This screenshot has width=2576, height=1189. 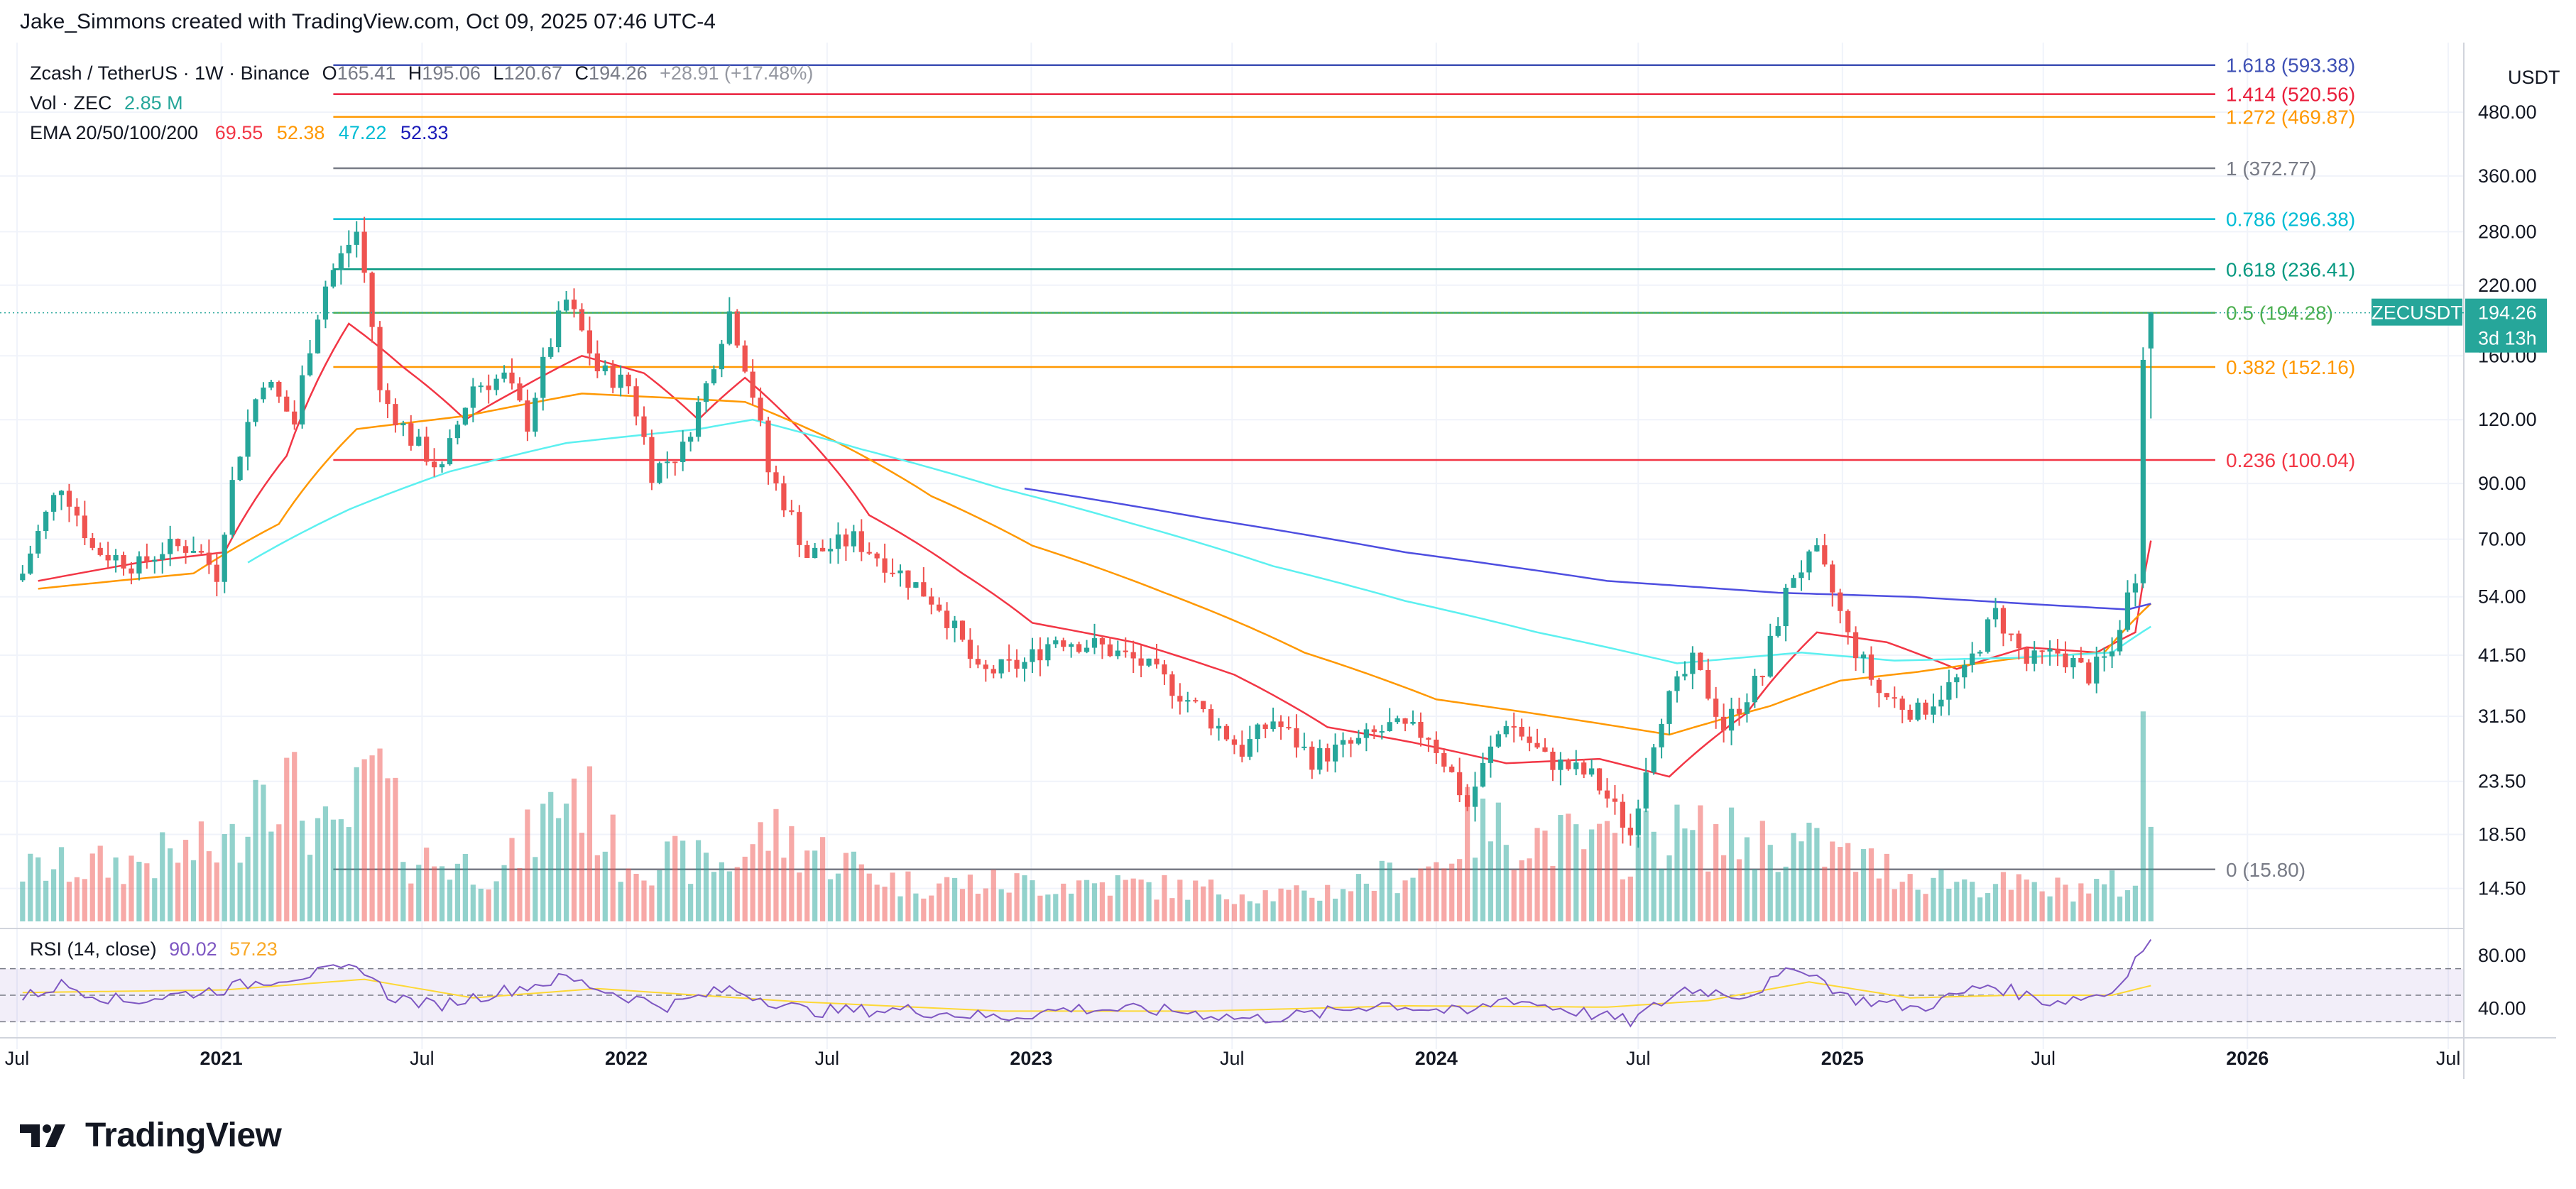 I want to click on time-tick-label: 2025, so click(x=1842, y=1058).